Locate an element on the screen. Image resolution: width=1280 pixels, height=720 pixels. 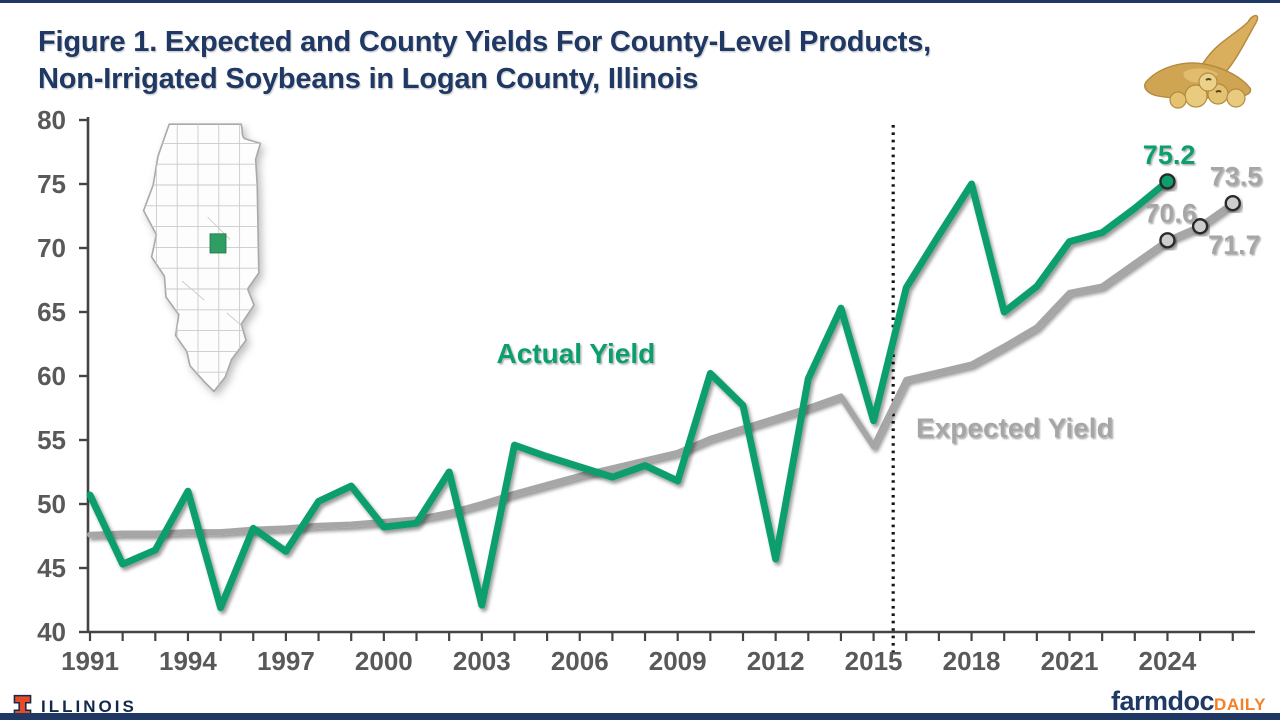
svg-text: 70.6 is located at coordinates (1170, 213).